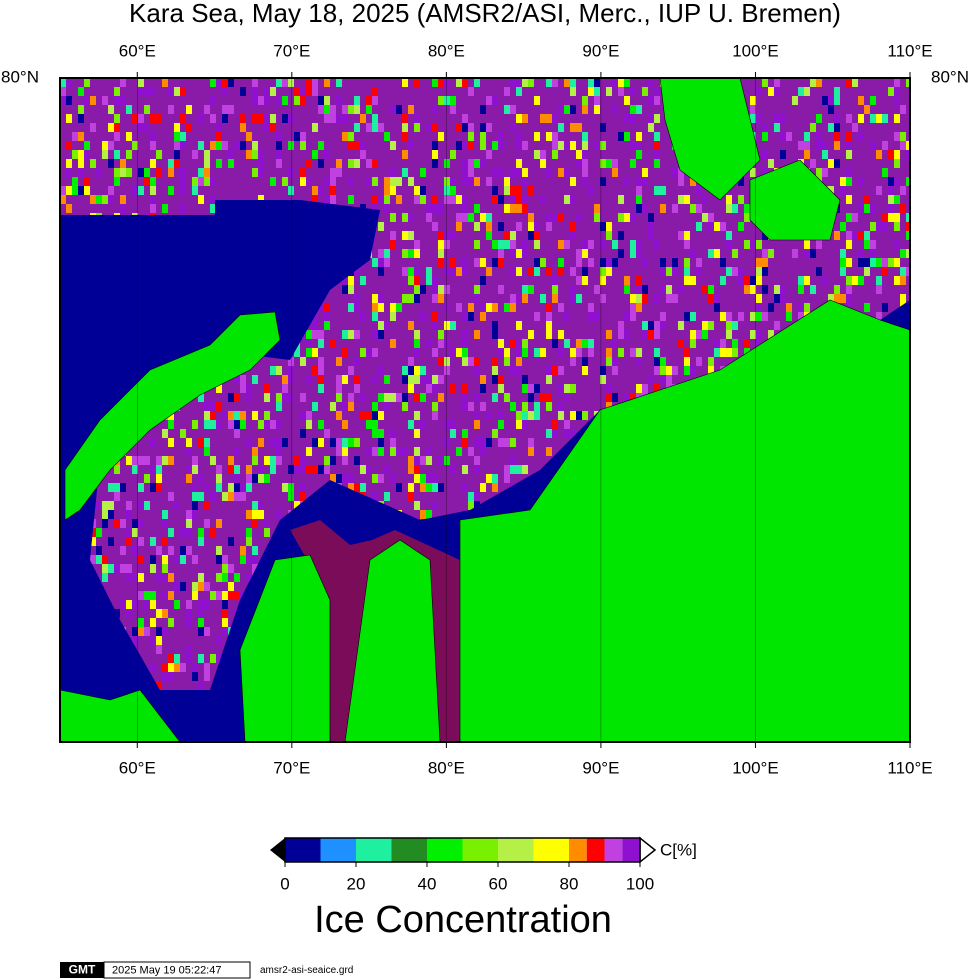 The height and width of the screenshot is (980, 971). I want to click on colorbar-bin, so click(516, 850).